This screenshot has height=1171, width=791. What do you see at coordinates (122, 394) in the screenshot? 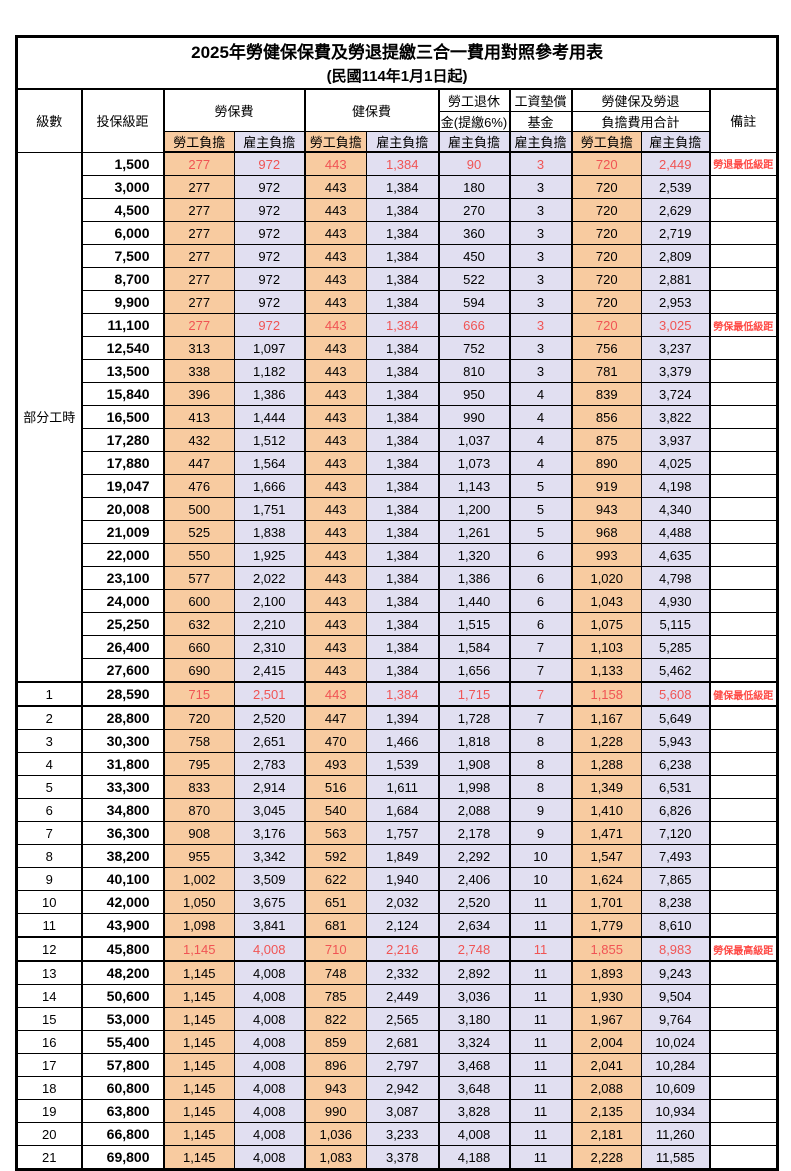
I see `bracket-cell: 15,840` at bounding box center [122, 394].